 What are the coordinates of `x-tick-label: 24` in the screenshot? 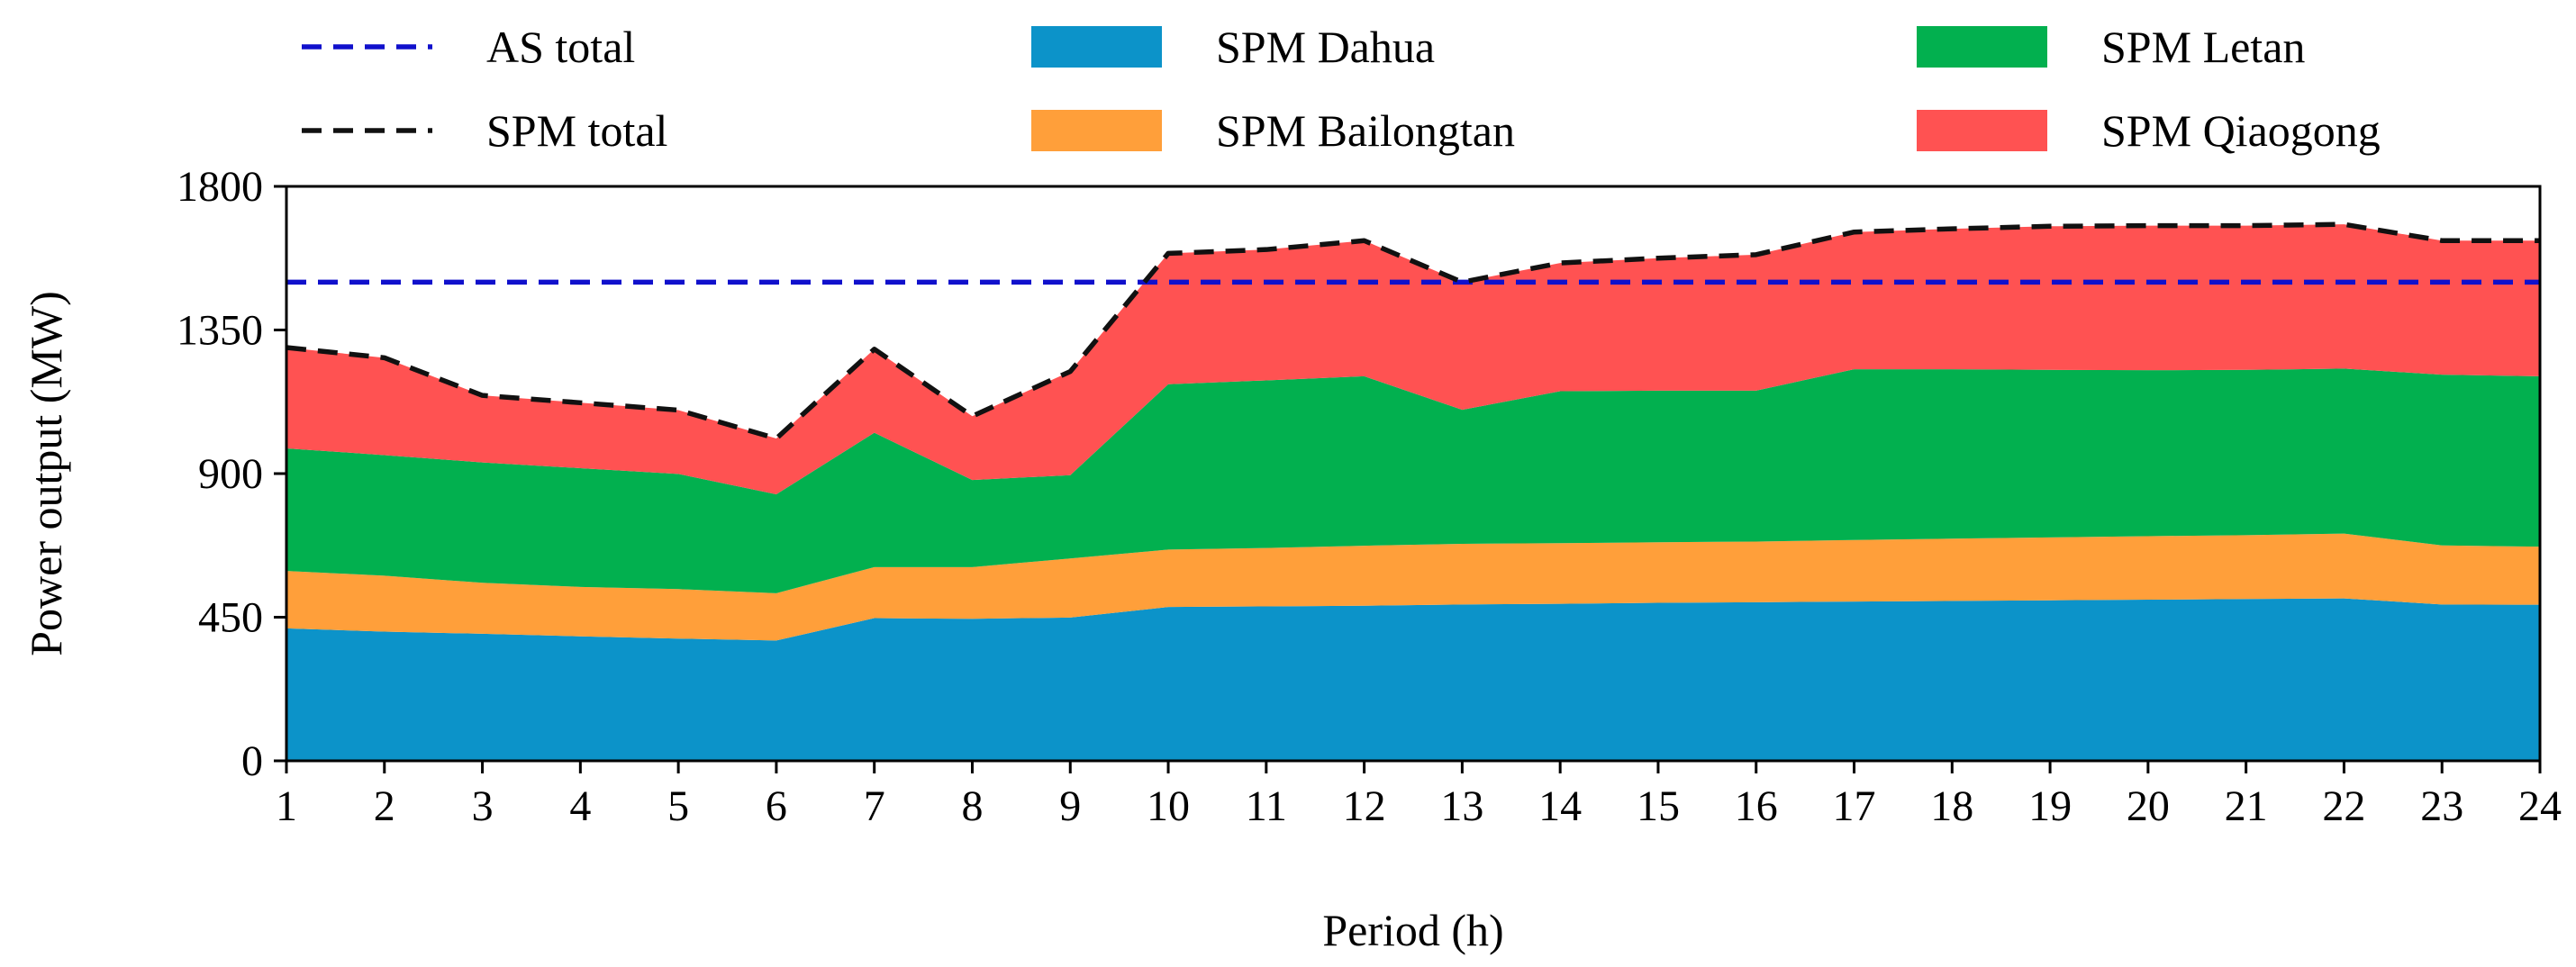 It's located at (2540, 806).